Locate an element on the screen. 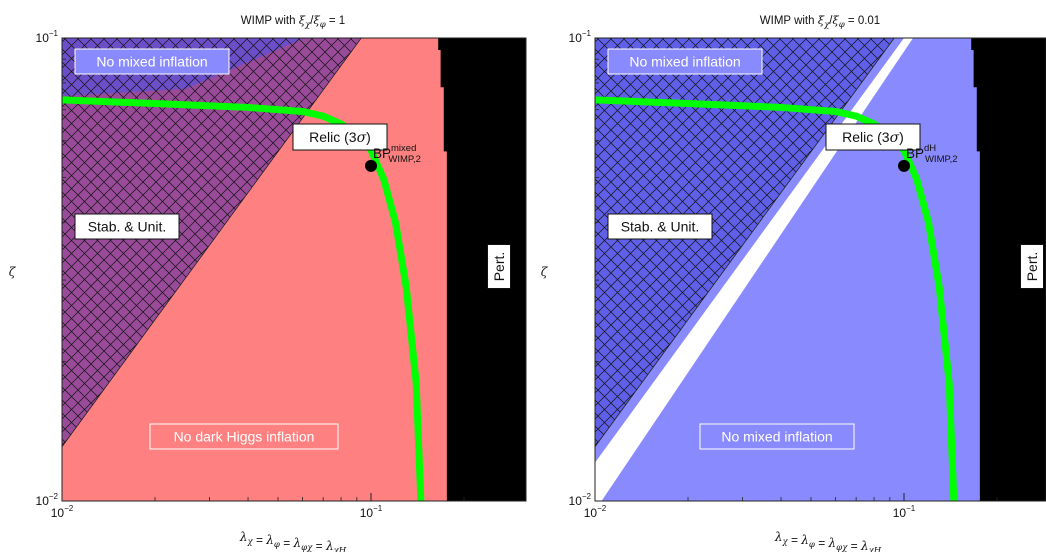 This screenshot has height=552, width=1046. label-no-dark-higgs-inflation: No dark Higgs inflation is located at coordinates (244, 436).